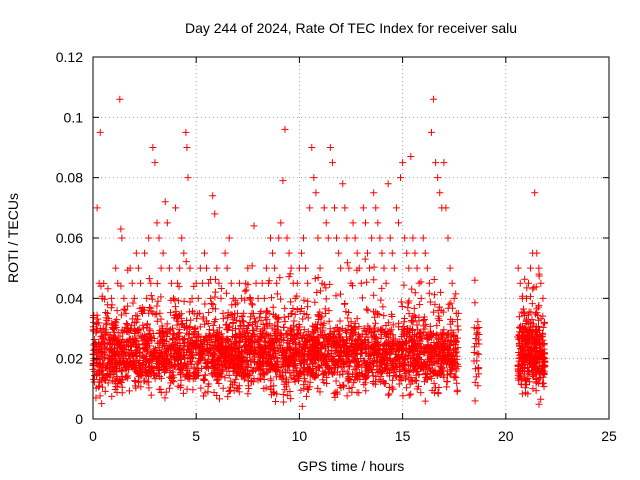 This screenshot has width=640, height=480. What do you see at coordinates (74, 117) in the screenshot?
I see `y-tick-label: 0.1` at bounding box center [74, 117].